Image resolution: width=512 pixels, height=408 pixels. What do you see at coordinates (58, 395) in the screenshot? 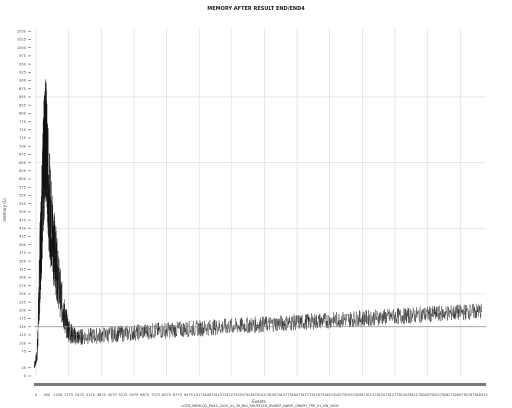
I see `x-tick-label: 1250` at bounding box center [58, 395].